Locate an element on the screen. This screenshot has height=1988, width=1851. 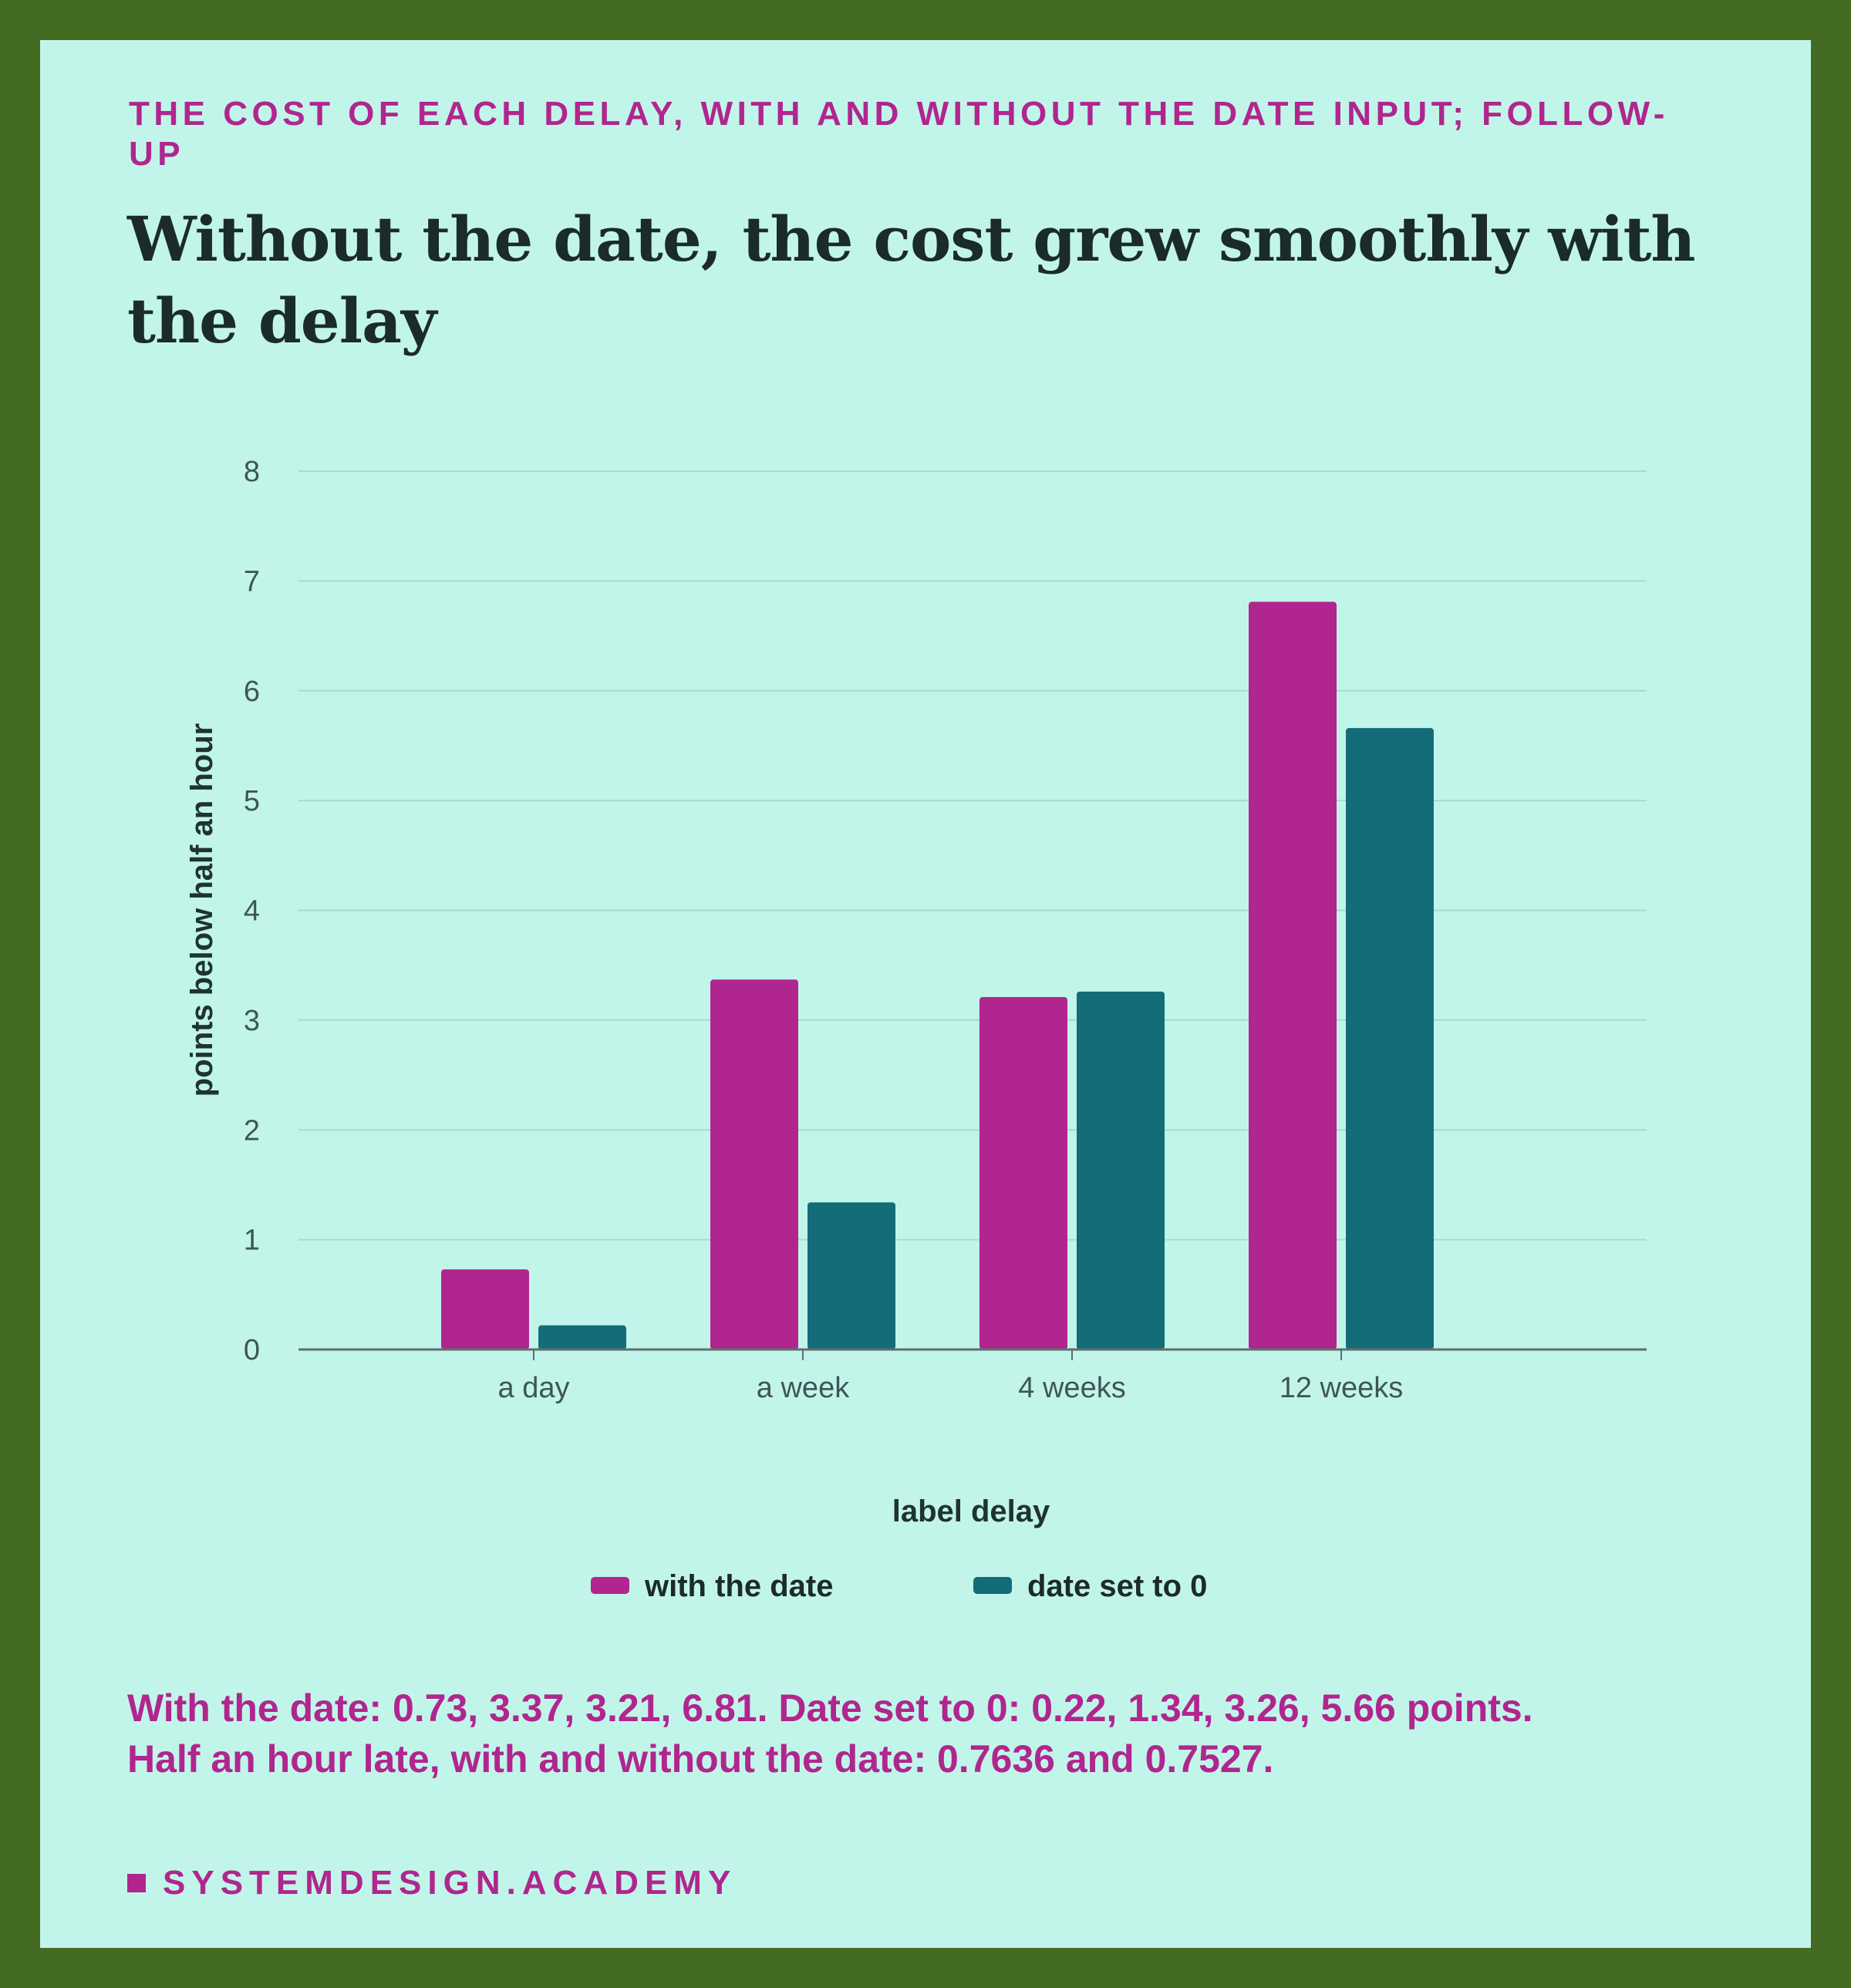
x-tick-label: a week is located at coordinates (804, 1388).